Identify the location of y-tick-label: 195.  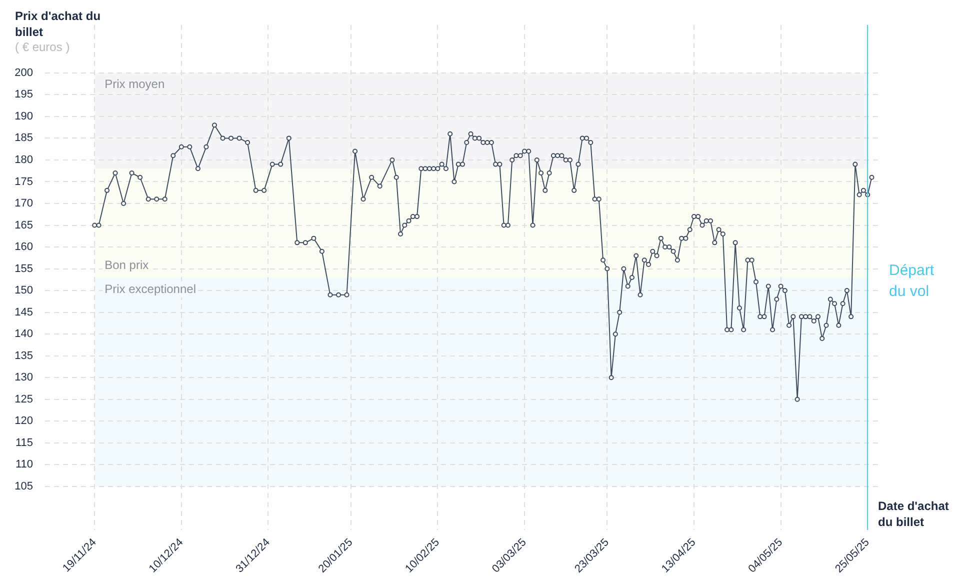
(23, 94).